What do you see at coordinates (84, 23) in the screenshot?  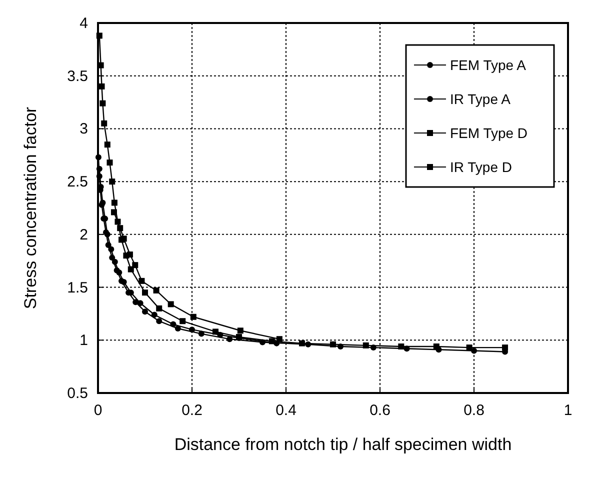 I see `y-tick-label: 4` at bounding box center [84, 23].